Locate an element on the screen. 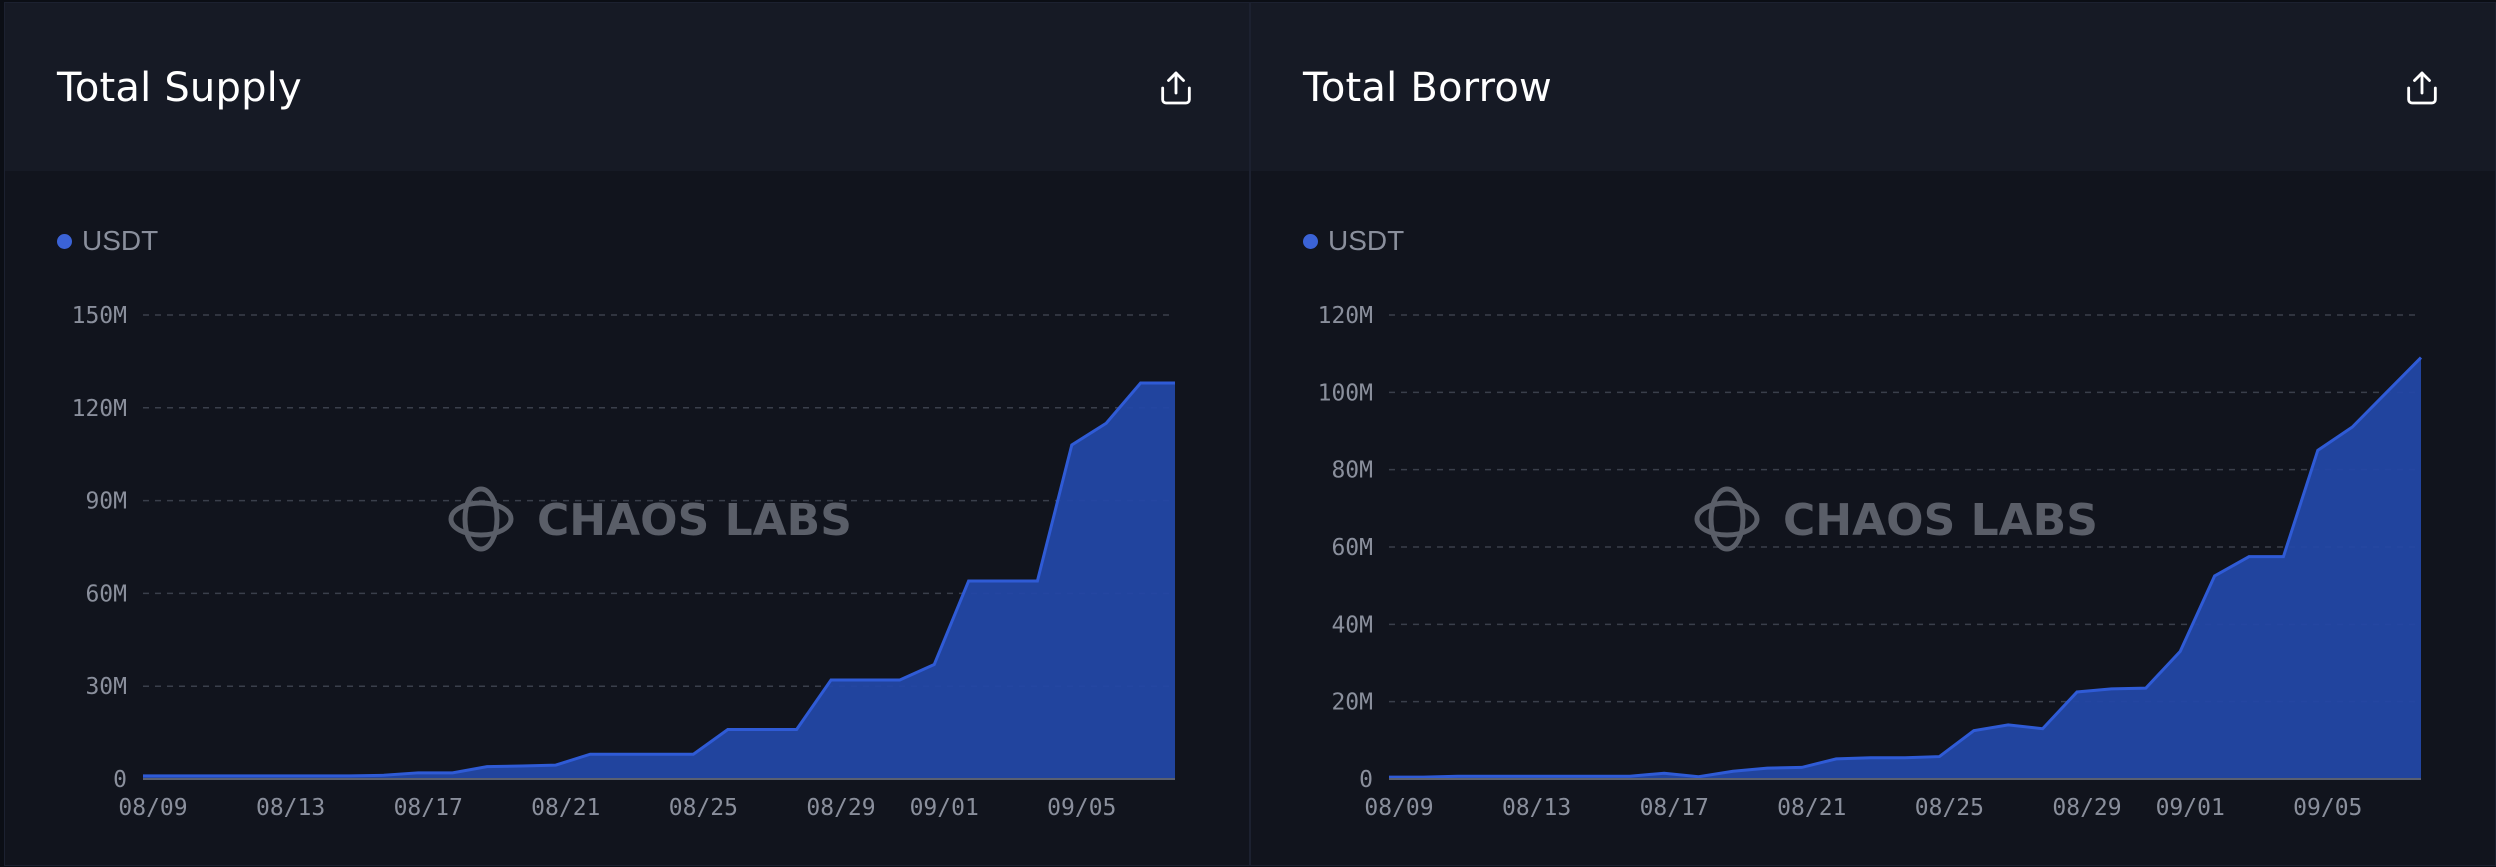 This screenshot has height=867, width=2496. y-tick-label: 100M is located at coordinates (1345, 393).